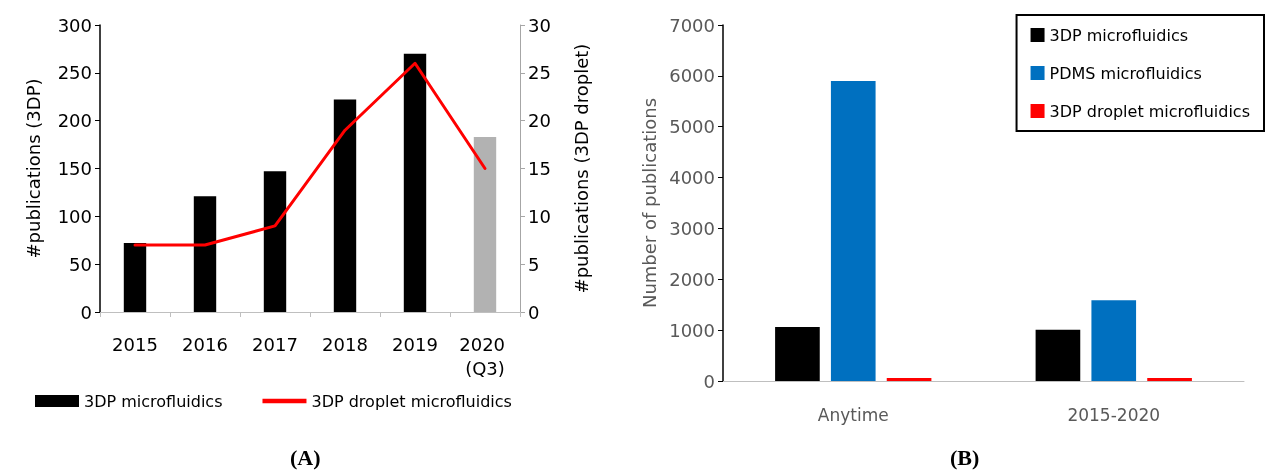  I want to click on y-tick-label: 300, so click(74, 25).